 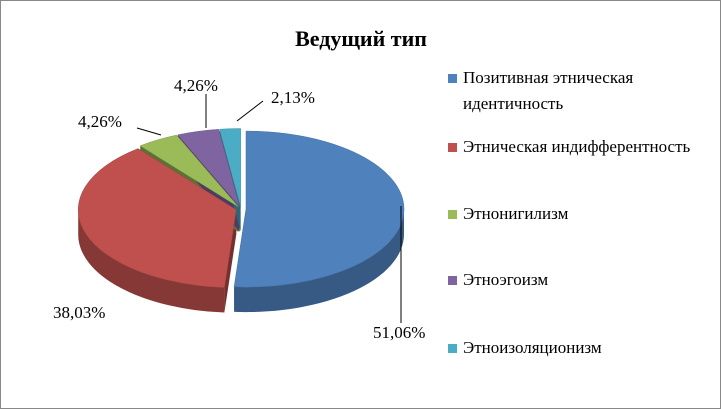 What do you see at coordinates (577, 146) in the screenshot?
I see `legend-label: Этническая индифферентность` at bounding box center [577, 146].